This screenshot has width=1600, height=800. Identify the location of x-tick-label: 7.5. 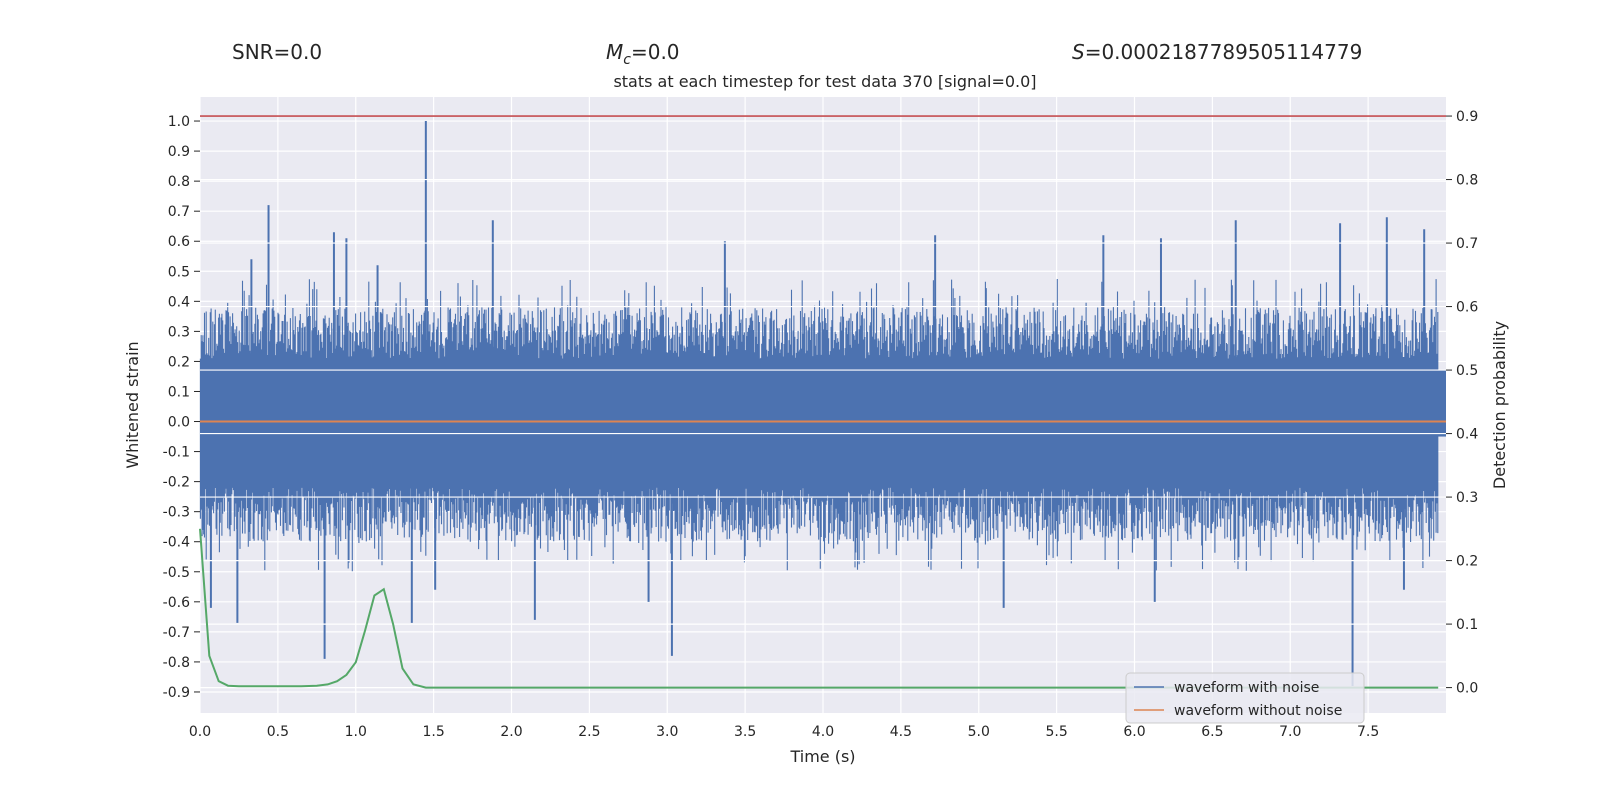
(1368, 732).